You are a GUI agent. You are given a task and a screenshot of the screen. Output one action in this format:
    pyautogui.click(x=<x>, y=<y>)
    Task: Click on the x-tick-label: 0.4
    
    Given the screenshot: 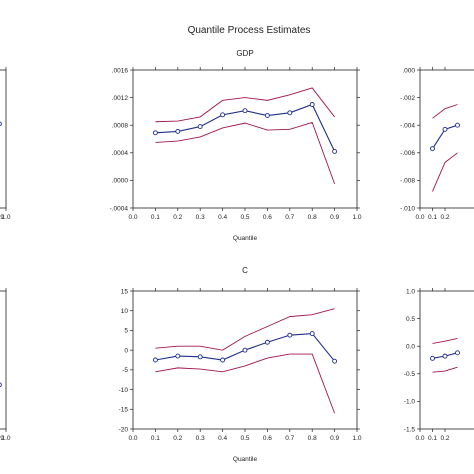 What is the action you would take?
    pyautogui.click(x=222, y=438)
    